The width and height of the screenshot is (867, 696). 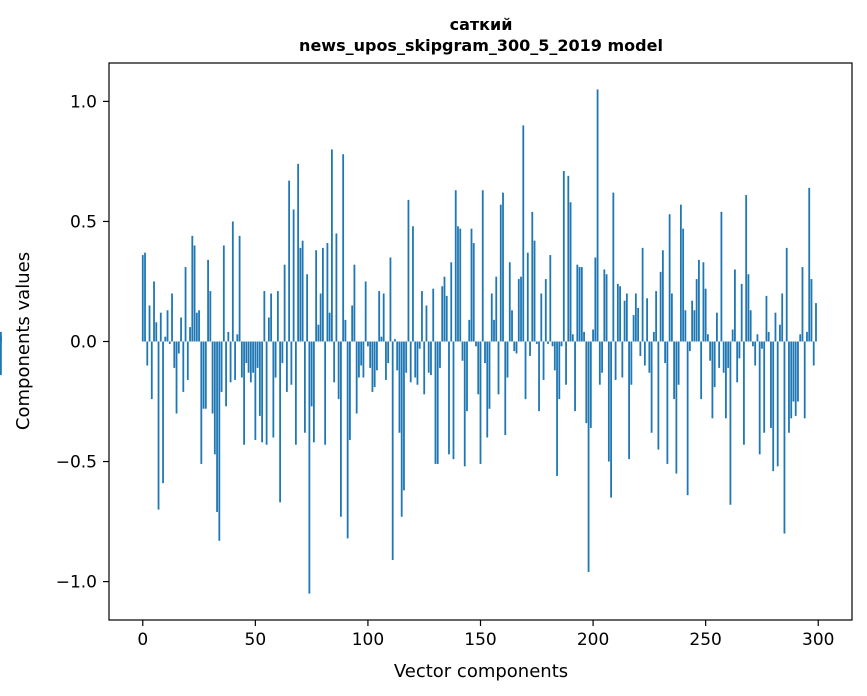 I want to click on x-axis: 0 50 100 150 200 250 300, so click(x=485, y=635).